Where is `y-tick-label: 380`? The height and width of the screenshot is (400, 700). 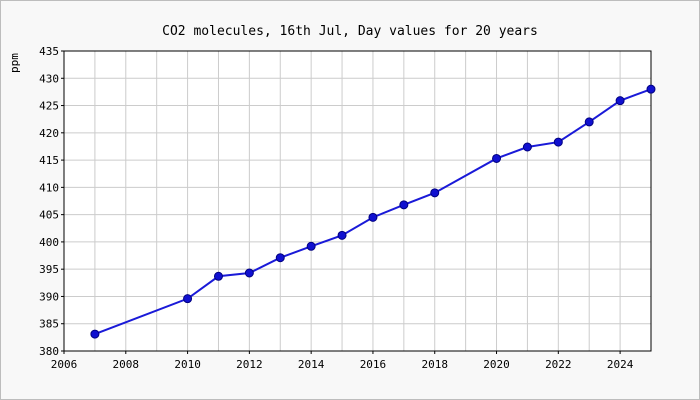 y-tick-label: 380 is located at coordinates (49, 351).